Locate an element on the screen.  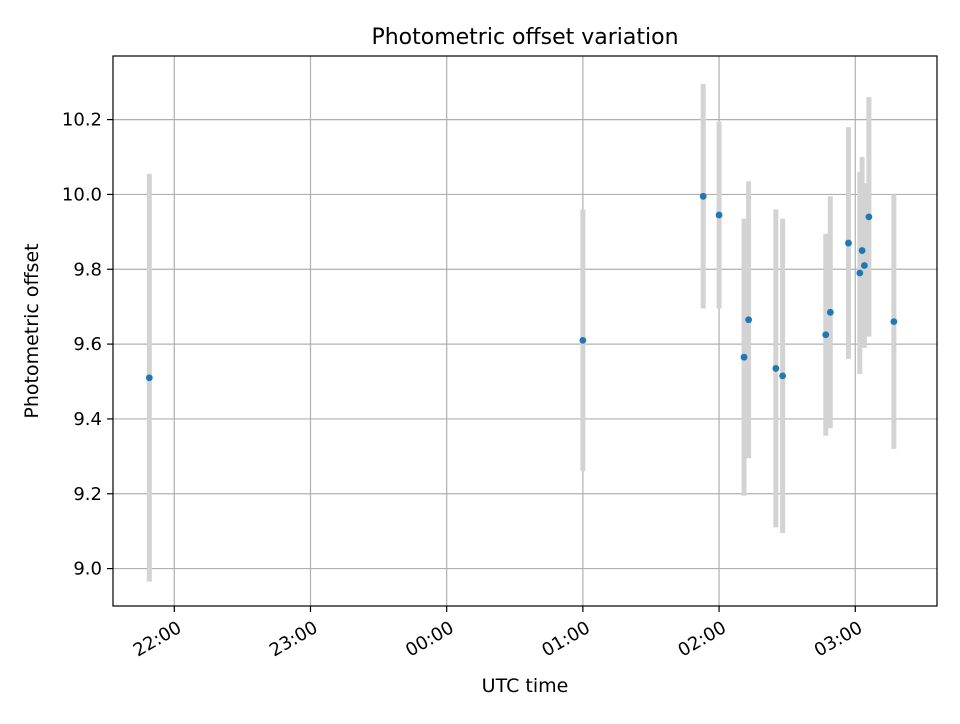
x-tick-label: 02:00 is located at coordinates (702, 639).